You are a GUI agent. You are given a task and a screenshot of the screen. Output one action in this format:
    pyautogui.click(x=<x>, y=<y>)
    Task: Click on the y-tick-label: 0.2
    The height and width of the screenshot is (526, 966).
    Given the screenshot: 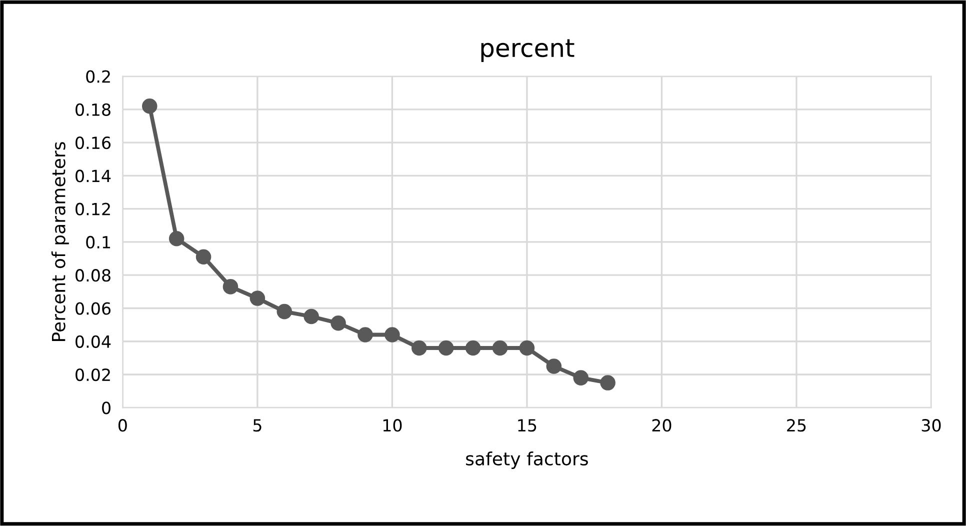 What is the action you would take?
    pyautogui.click(x=98, y=76)
    